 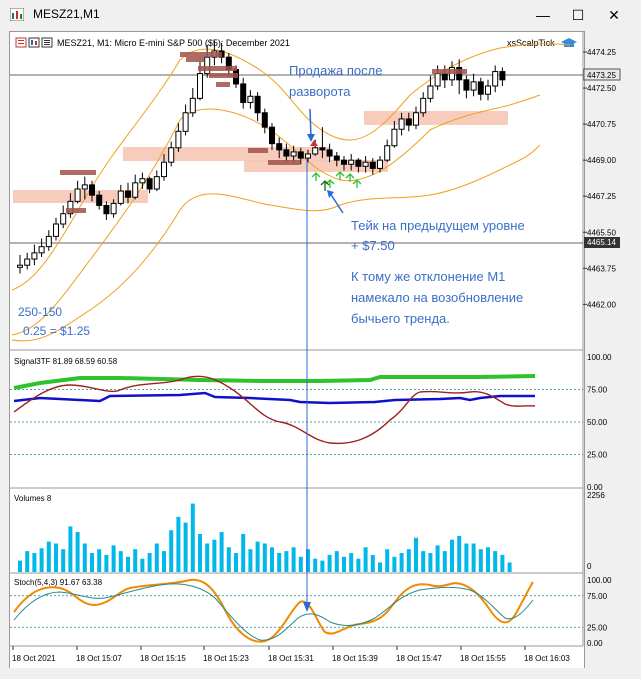 I want to click on stoch-tick-label: 25.00, so click(x=597, y=627).